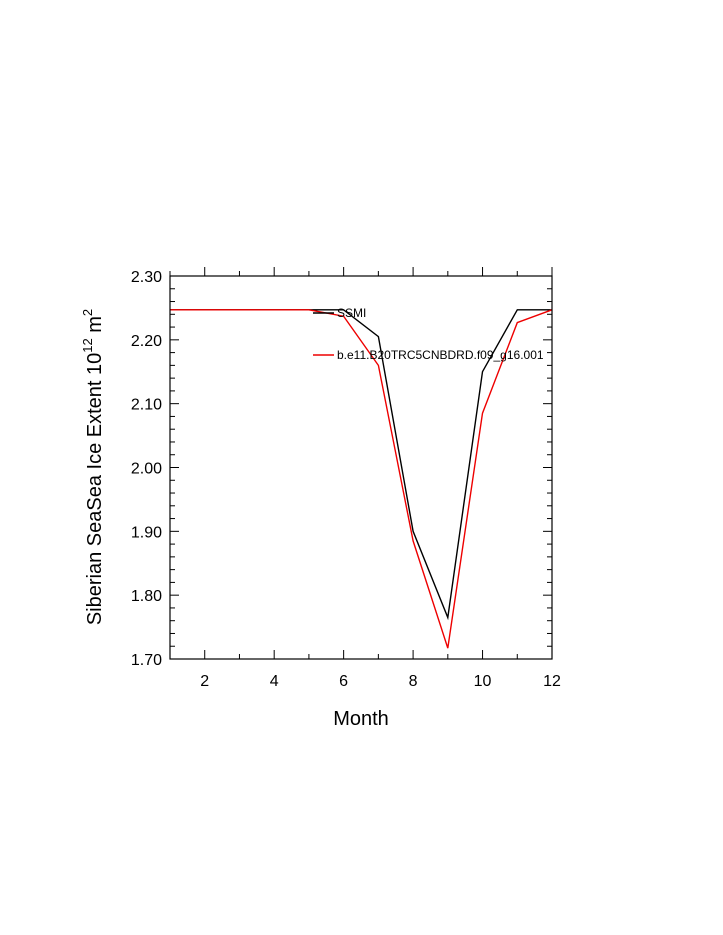 The image size is (723, 935). Describe the element at coordinates (146, 341) in the screenshot. I see `y-tick-label: 2.20` at that location.